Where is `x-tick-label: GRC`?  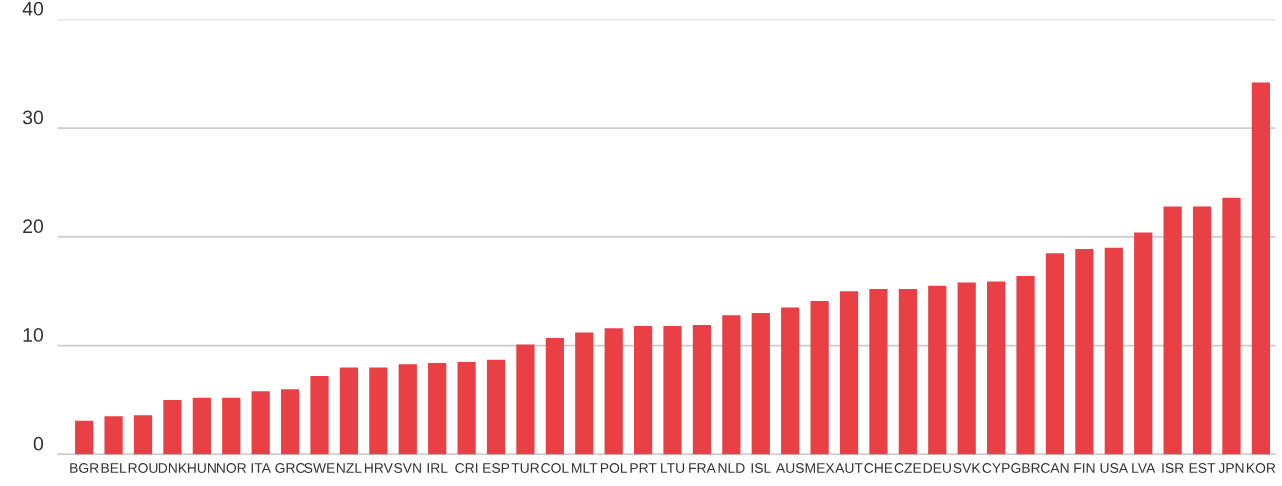
x-tick-label: GRC is located at coordinates (290, 468).